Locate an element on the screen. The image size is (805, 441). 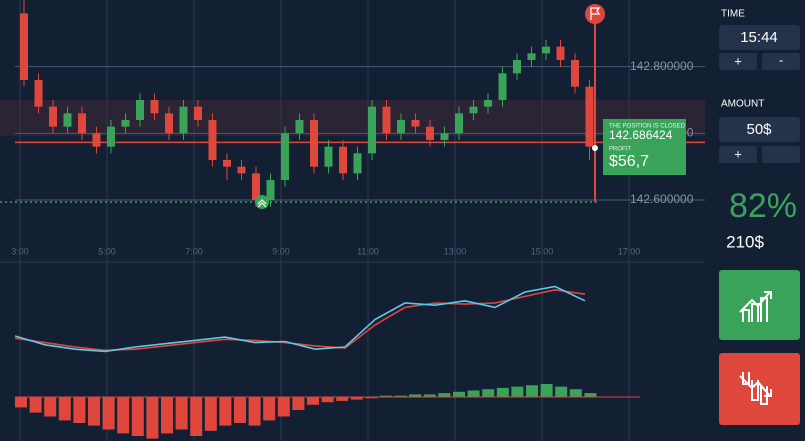
time-plus-label: + is located at coordinates (738, 60).